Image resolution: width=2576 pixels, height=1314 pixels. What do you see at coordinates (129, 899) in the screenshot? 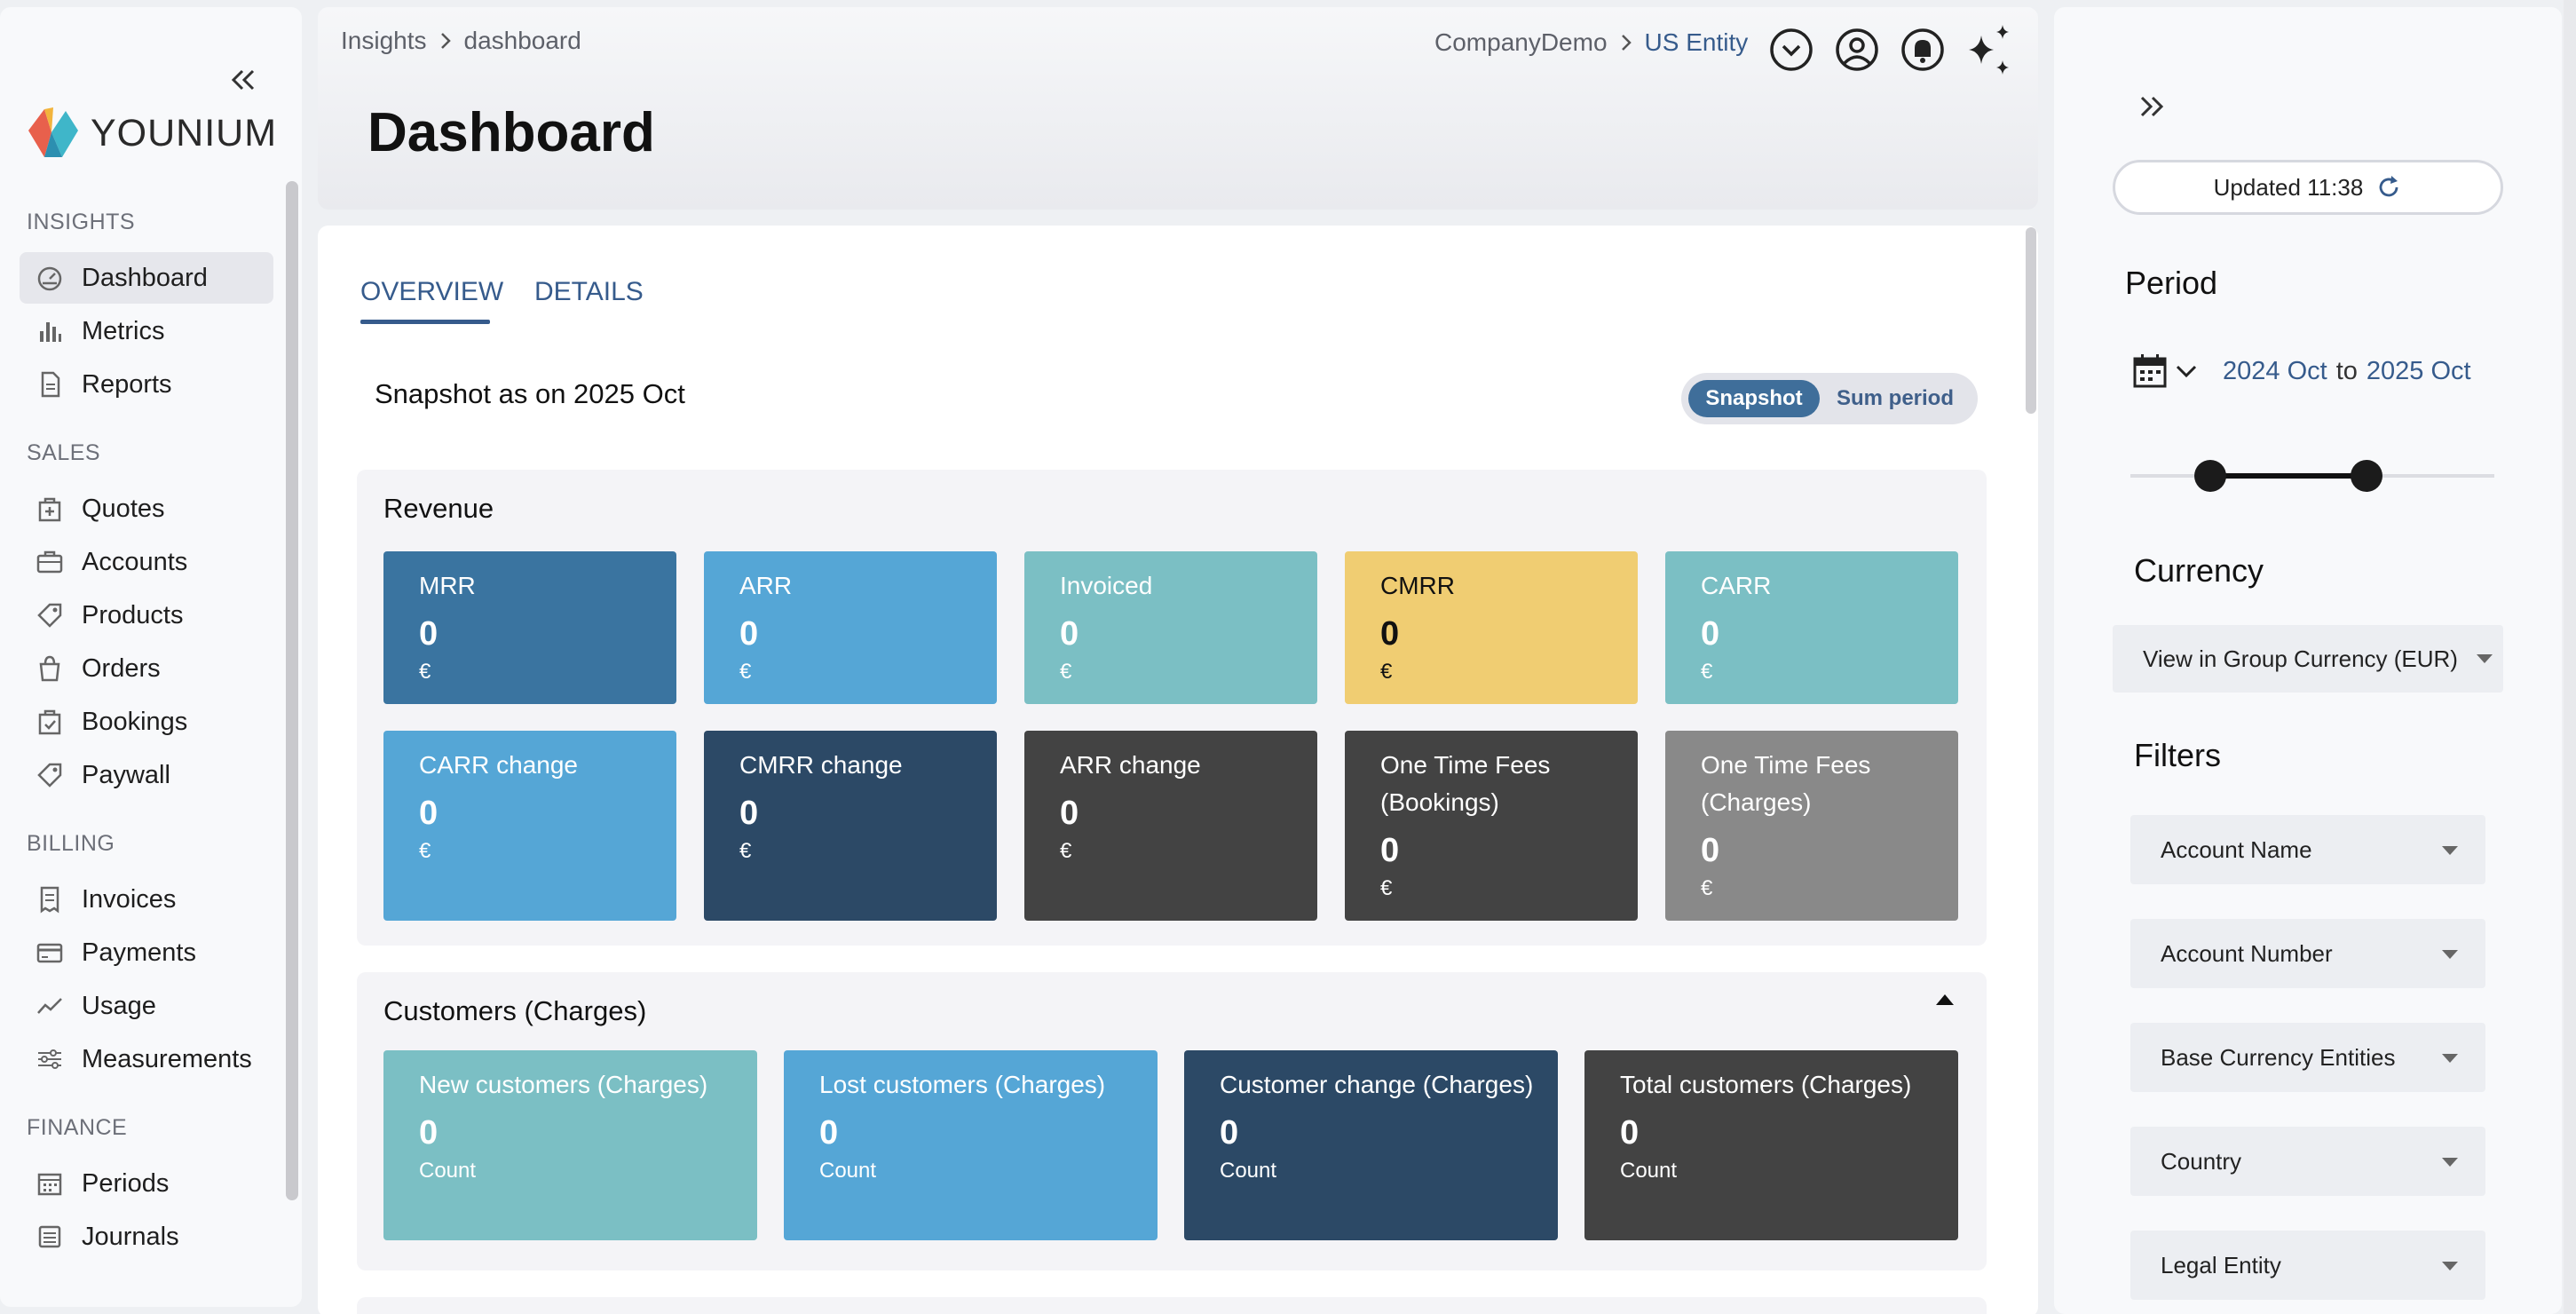
I see `sidebar-item-label: Invoices` at bounding box center [129, 899].